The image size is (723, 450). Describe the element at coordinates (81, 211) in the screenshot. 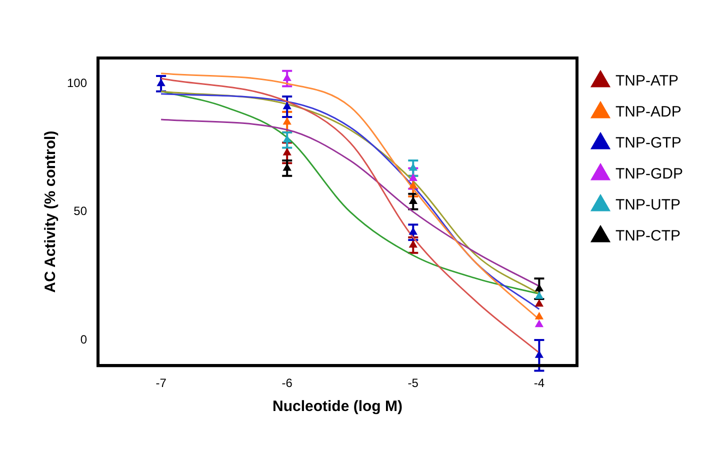

I see `y-tick-label: 50` at that location.